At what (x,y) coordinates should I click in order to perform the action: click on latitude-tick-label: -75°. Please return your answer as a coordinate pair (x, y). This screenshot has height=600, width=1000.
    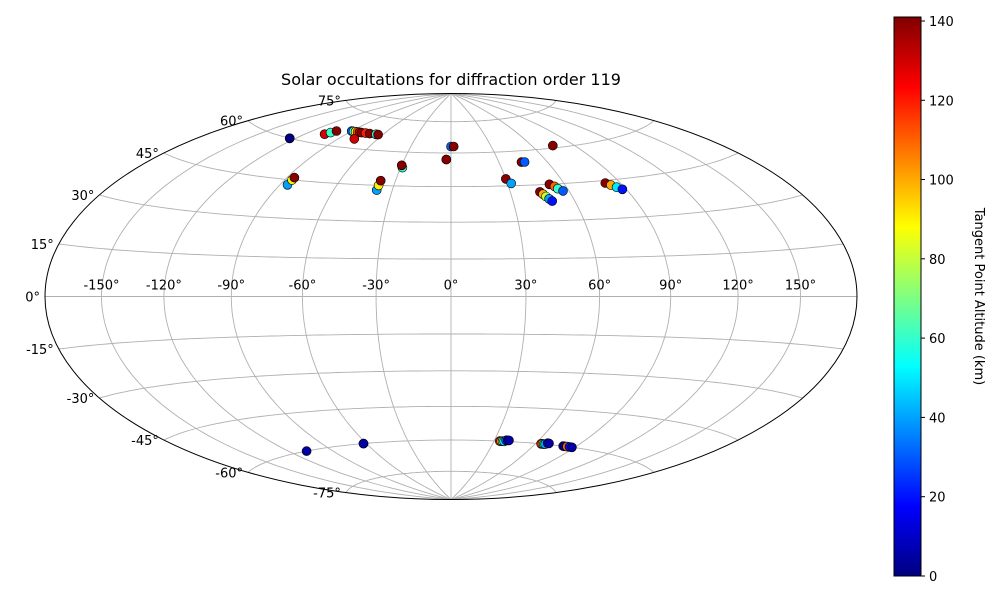
    Looking at the image, I should click on (327, 494).